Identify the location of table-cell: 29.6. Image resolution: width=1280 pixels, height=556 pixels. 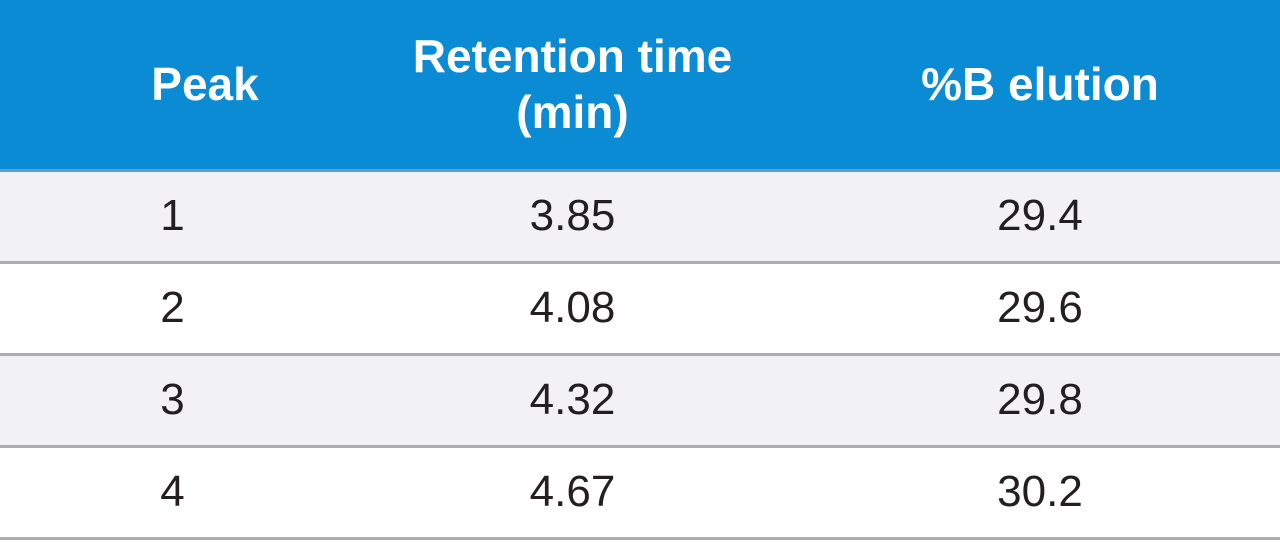
(1040, 307).